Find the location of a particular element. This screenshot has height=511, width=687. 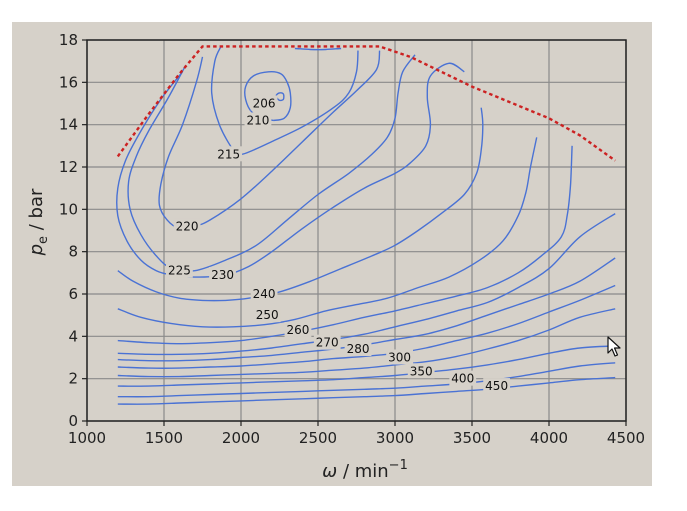

x-axis-ticks: 1000 1500 2000 2500 3000 3500 4000 4500 is located at coordinates (356, 434).